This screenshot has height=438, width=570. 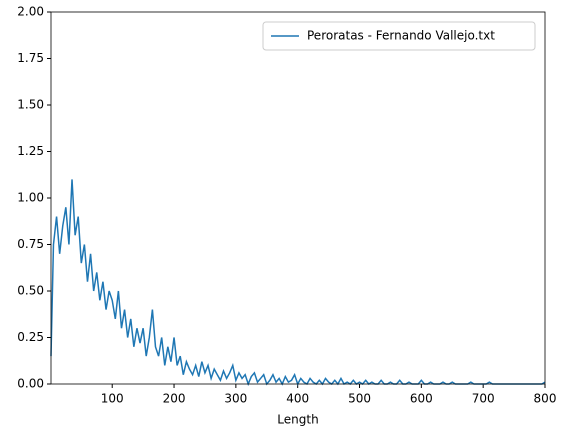 What do you see at coordinates (297, 420) in the screenshot?
I see `x-axis-label: Length` at bounding box center [297, 420].